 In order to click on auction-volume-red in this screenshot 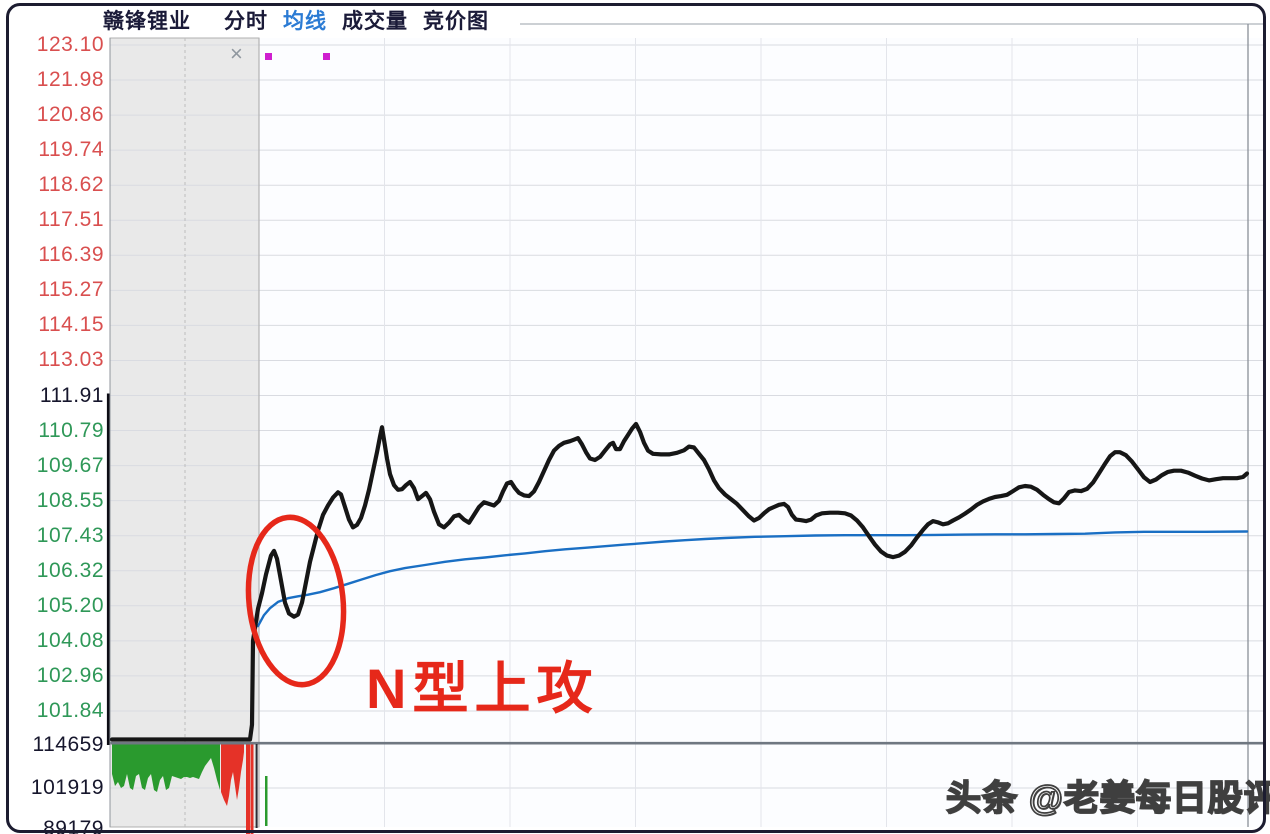, I will do `click(232, 775)`.